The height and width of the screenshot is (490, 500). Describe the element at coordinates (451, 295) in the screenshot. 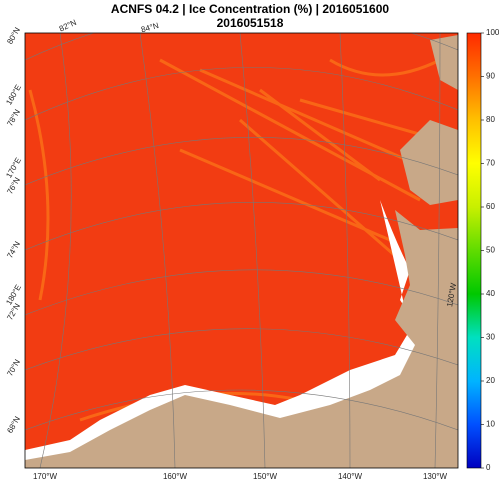

I see `lon-label: 120°W` at that location.